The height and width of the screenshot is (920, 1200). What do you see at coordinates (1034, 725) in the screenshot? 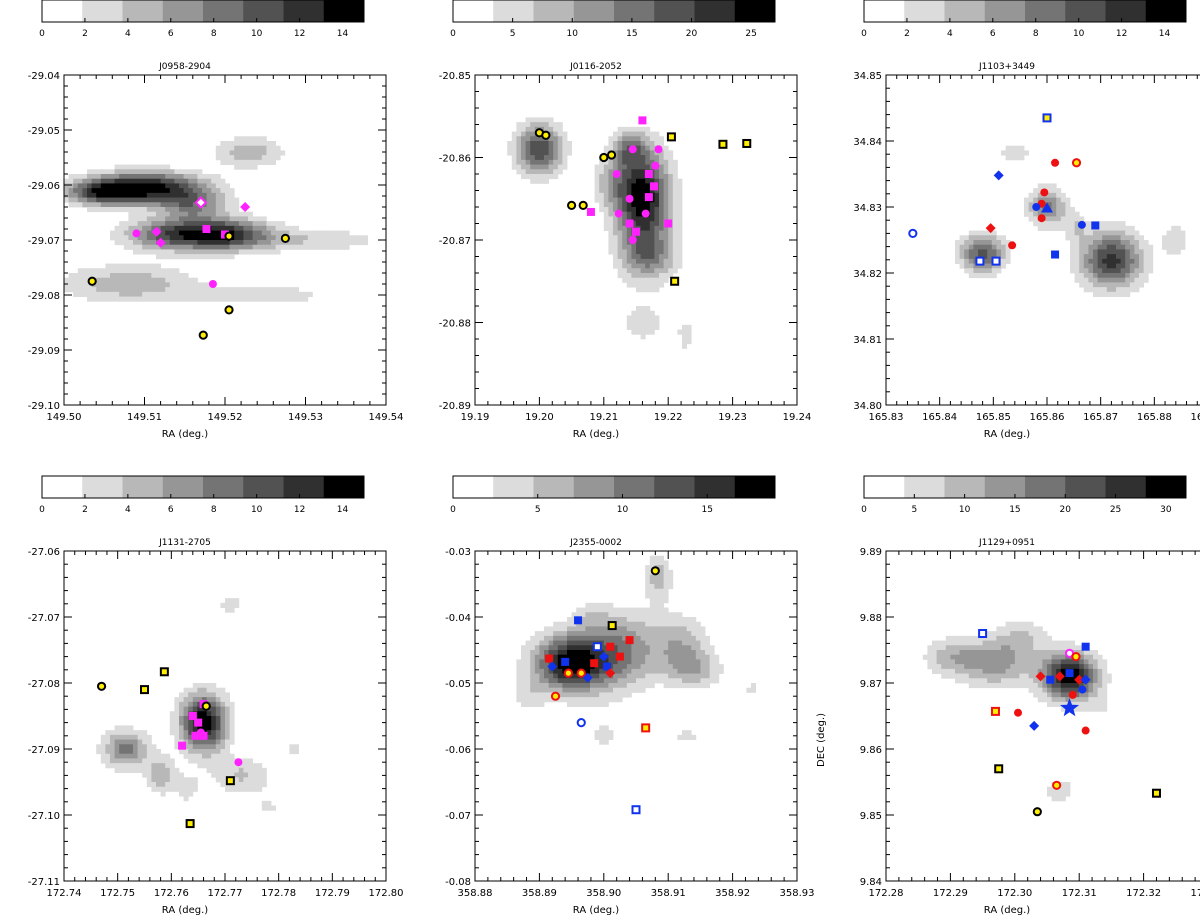
I see `marker-diamond` at bounding box center [1034, 725].